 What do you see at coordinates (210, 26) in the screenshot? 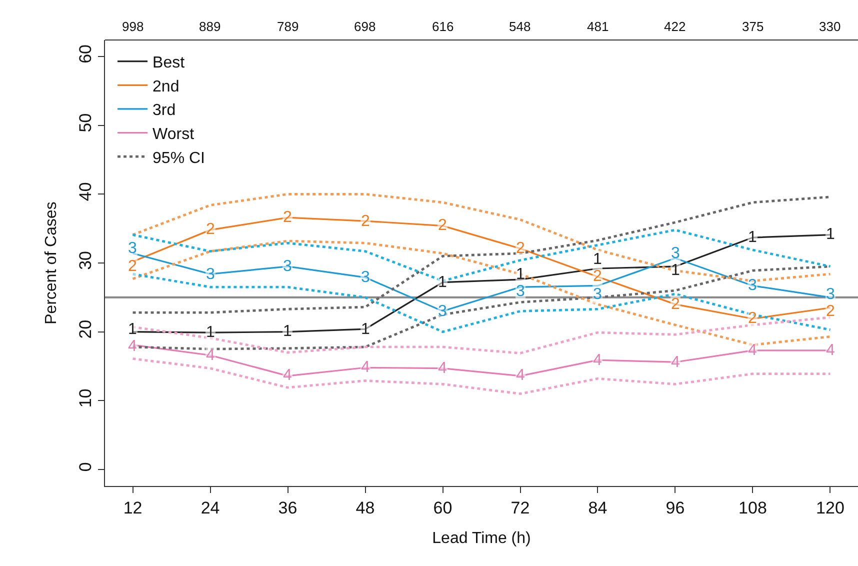
I see `text: 889` at bounding box center [210, 26].